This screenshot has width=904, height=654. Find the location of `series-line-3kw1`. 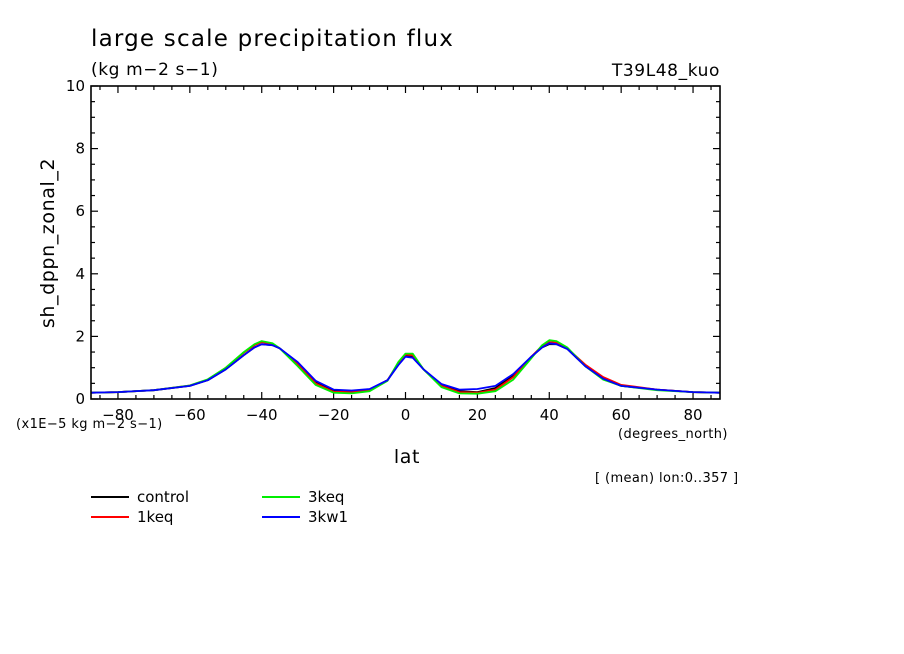

series-line-3kw1 is located at coordinates (405, 368).